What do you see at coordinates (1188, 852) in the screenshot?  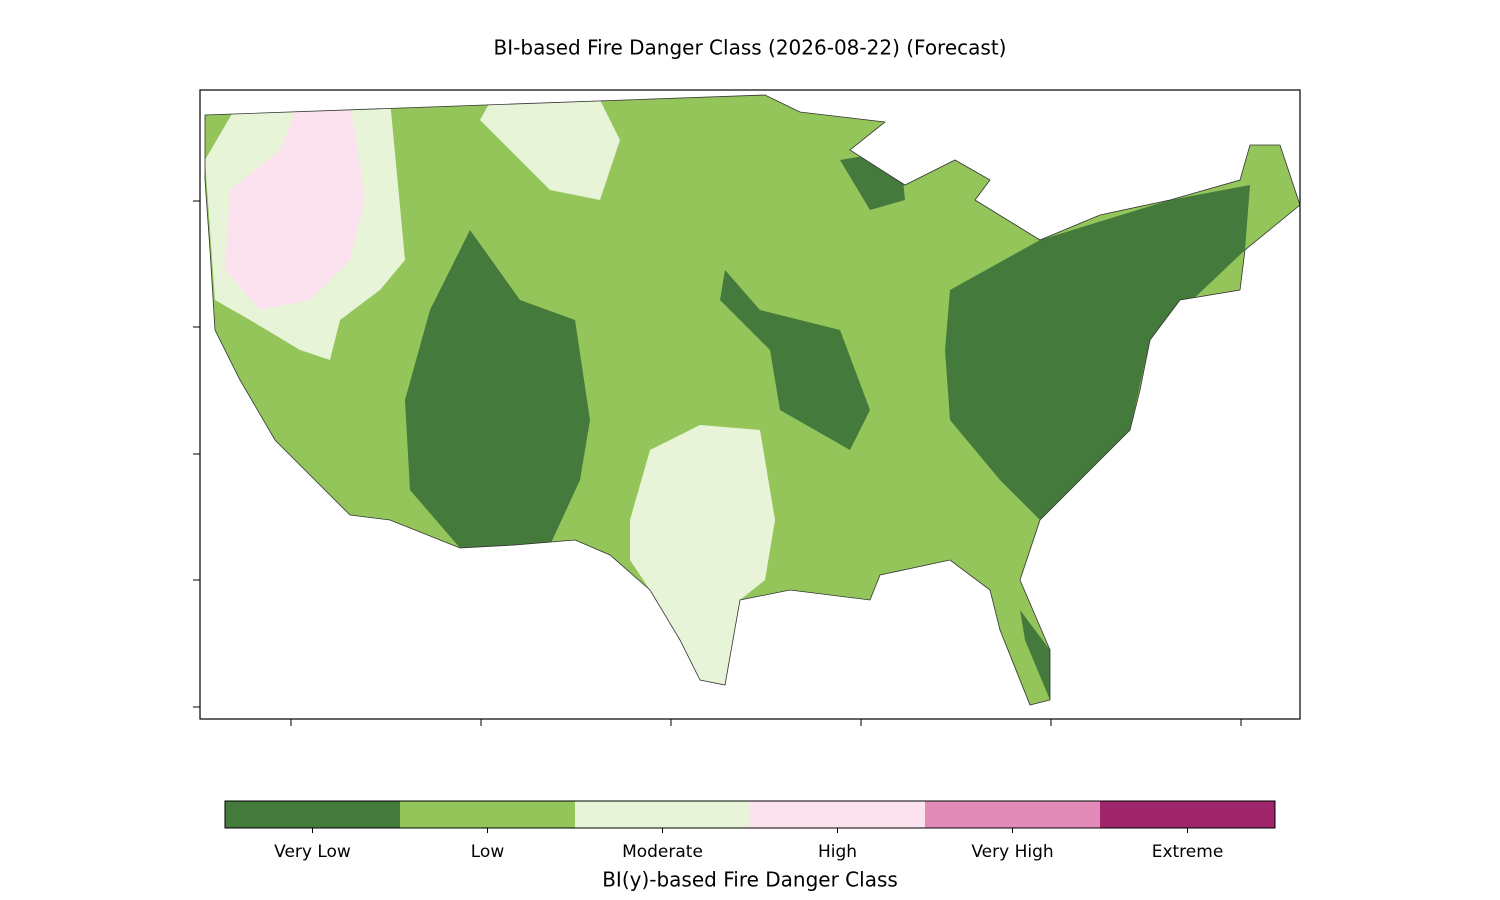 I see `colorbar-tick-label: Extreme` at bounding box center [1188, 852].